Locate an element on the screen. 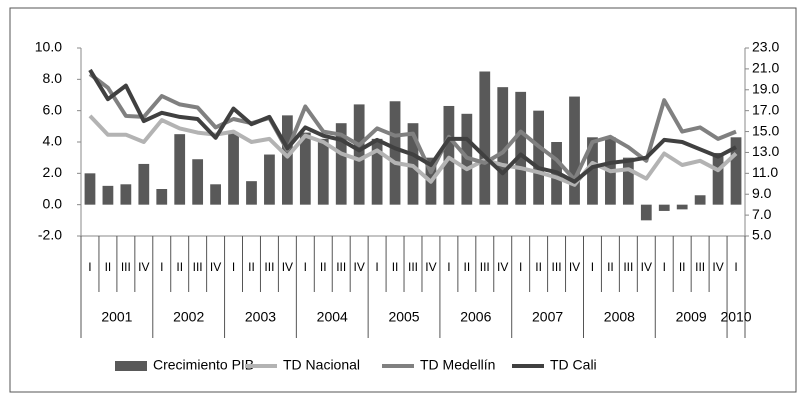  y2-tick-label: 17.0 is located at coordinates (765, 109).